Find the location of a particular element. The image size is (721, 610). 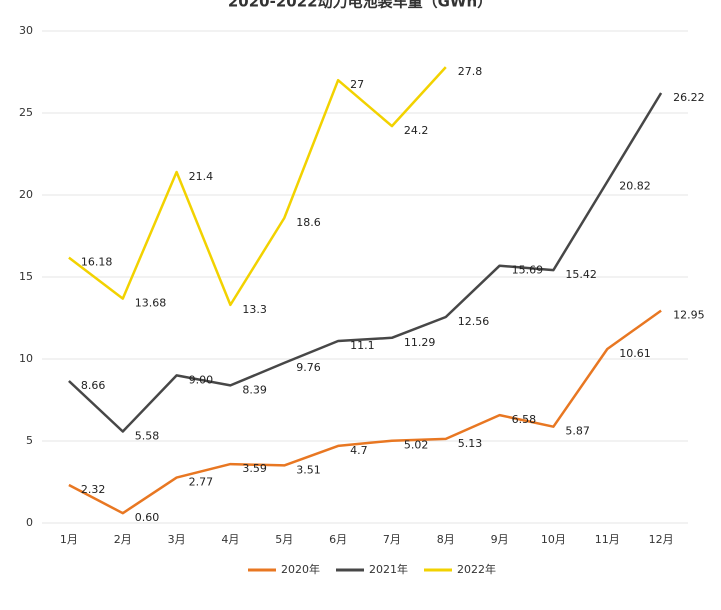

data-label: 12.56 is located at coordinates (474, 321).